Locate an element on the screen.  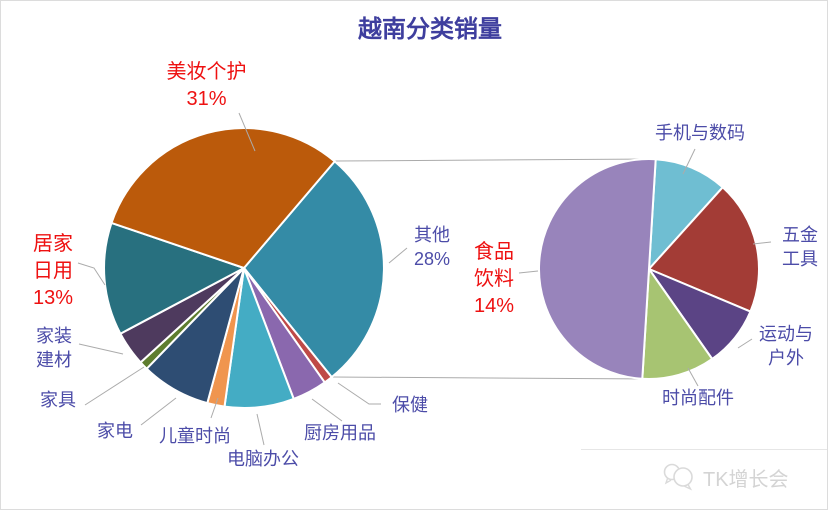
label-sports-outdoor: 运动与 户外 is located at coordinates (786, 346).